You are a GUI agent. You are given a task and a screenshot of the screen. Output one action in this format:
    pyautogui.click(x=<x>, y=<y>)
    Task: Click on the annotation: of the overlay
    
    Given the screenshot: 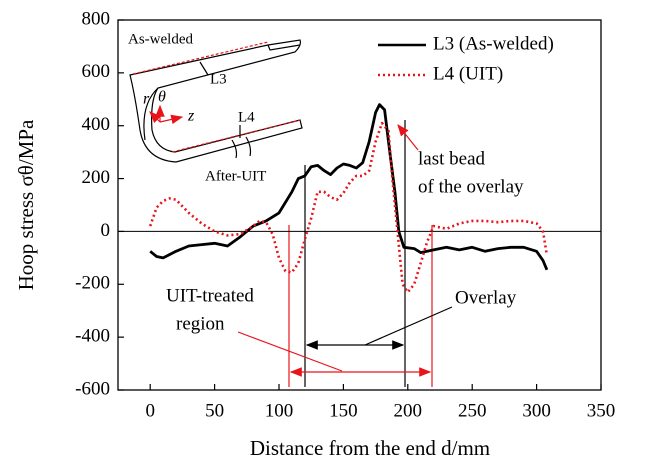 What is the action you would take?
    pyautogui.click(x=471, y=186)
    